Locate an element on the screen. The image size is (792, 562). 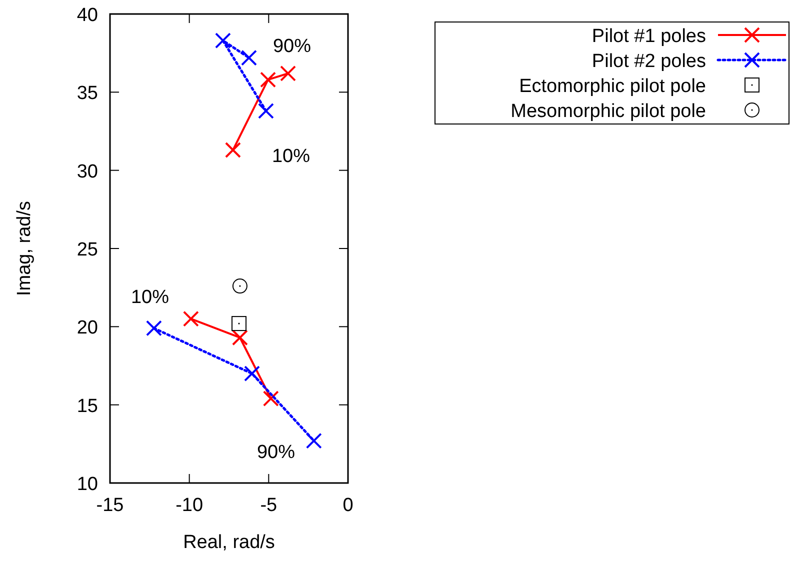
y-tick-label: 40 is located at coordinates (87, 15).